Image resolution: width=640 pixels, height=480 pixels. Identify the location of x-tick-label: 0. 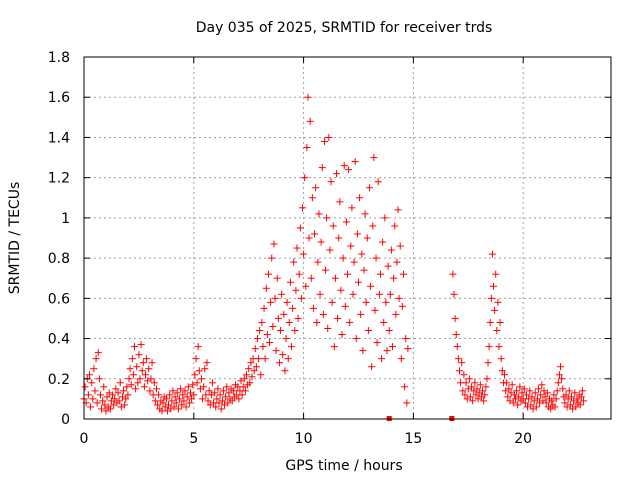
(84, 439).